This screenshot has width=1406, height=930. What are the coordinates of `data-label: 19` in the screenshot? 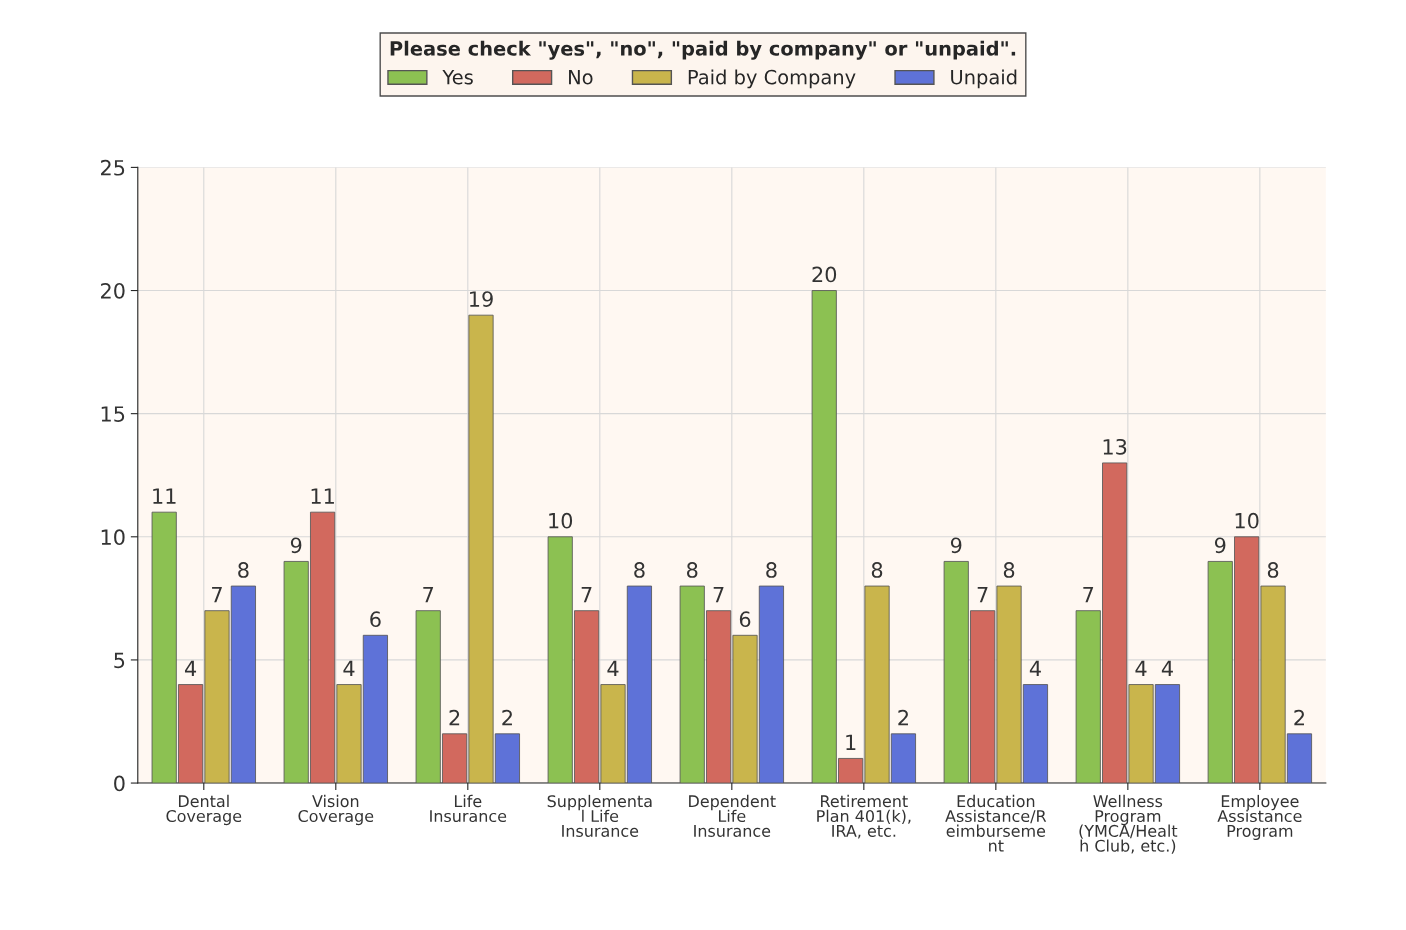 It's located at (481, 299).